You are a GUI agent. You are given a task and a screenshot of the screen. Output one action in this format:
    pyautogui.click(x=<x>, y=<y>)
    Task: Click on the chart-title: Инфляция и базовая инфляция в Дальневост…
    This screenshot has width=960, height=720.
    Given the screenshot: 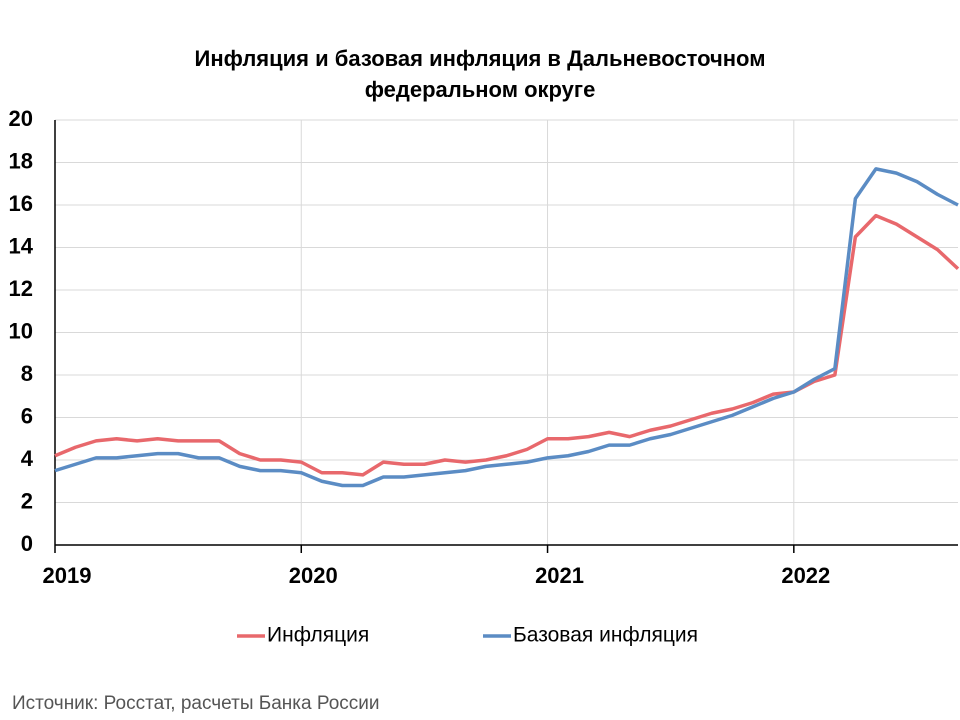 What is the action you would take?
    pyautogui.click(x=480, y=74)
    